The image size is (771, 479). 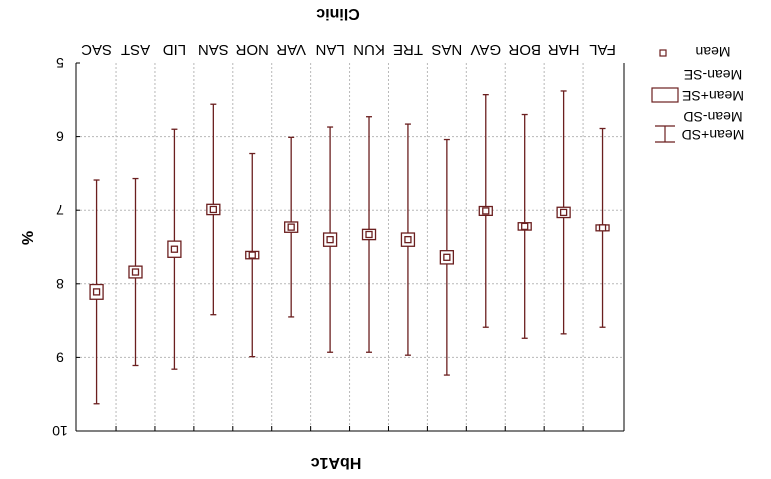 I want to click on y-tick-label: 10, so click(x=60, y=431).